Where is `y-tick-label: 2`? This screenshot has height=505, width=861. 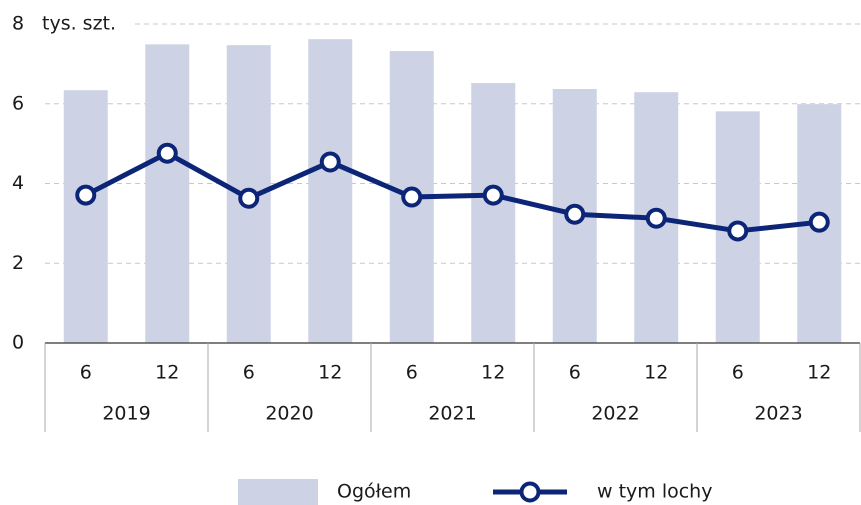
y-tick-label: 2 is located at coordinates (18, 263).